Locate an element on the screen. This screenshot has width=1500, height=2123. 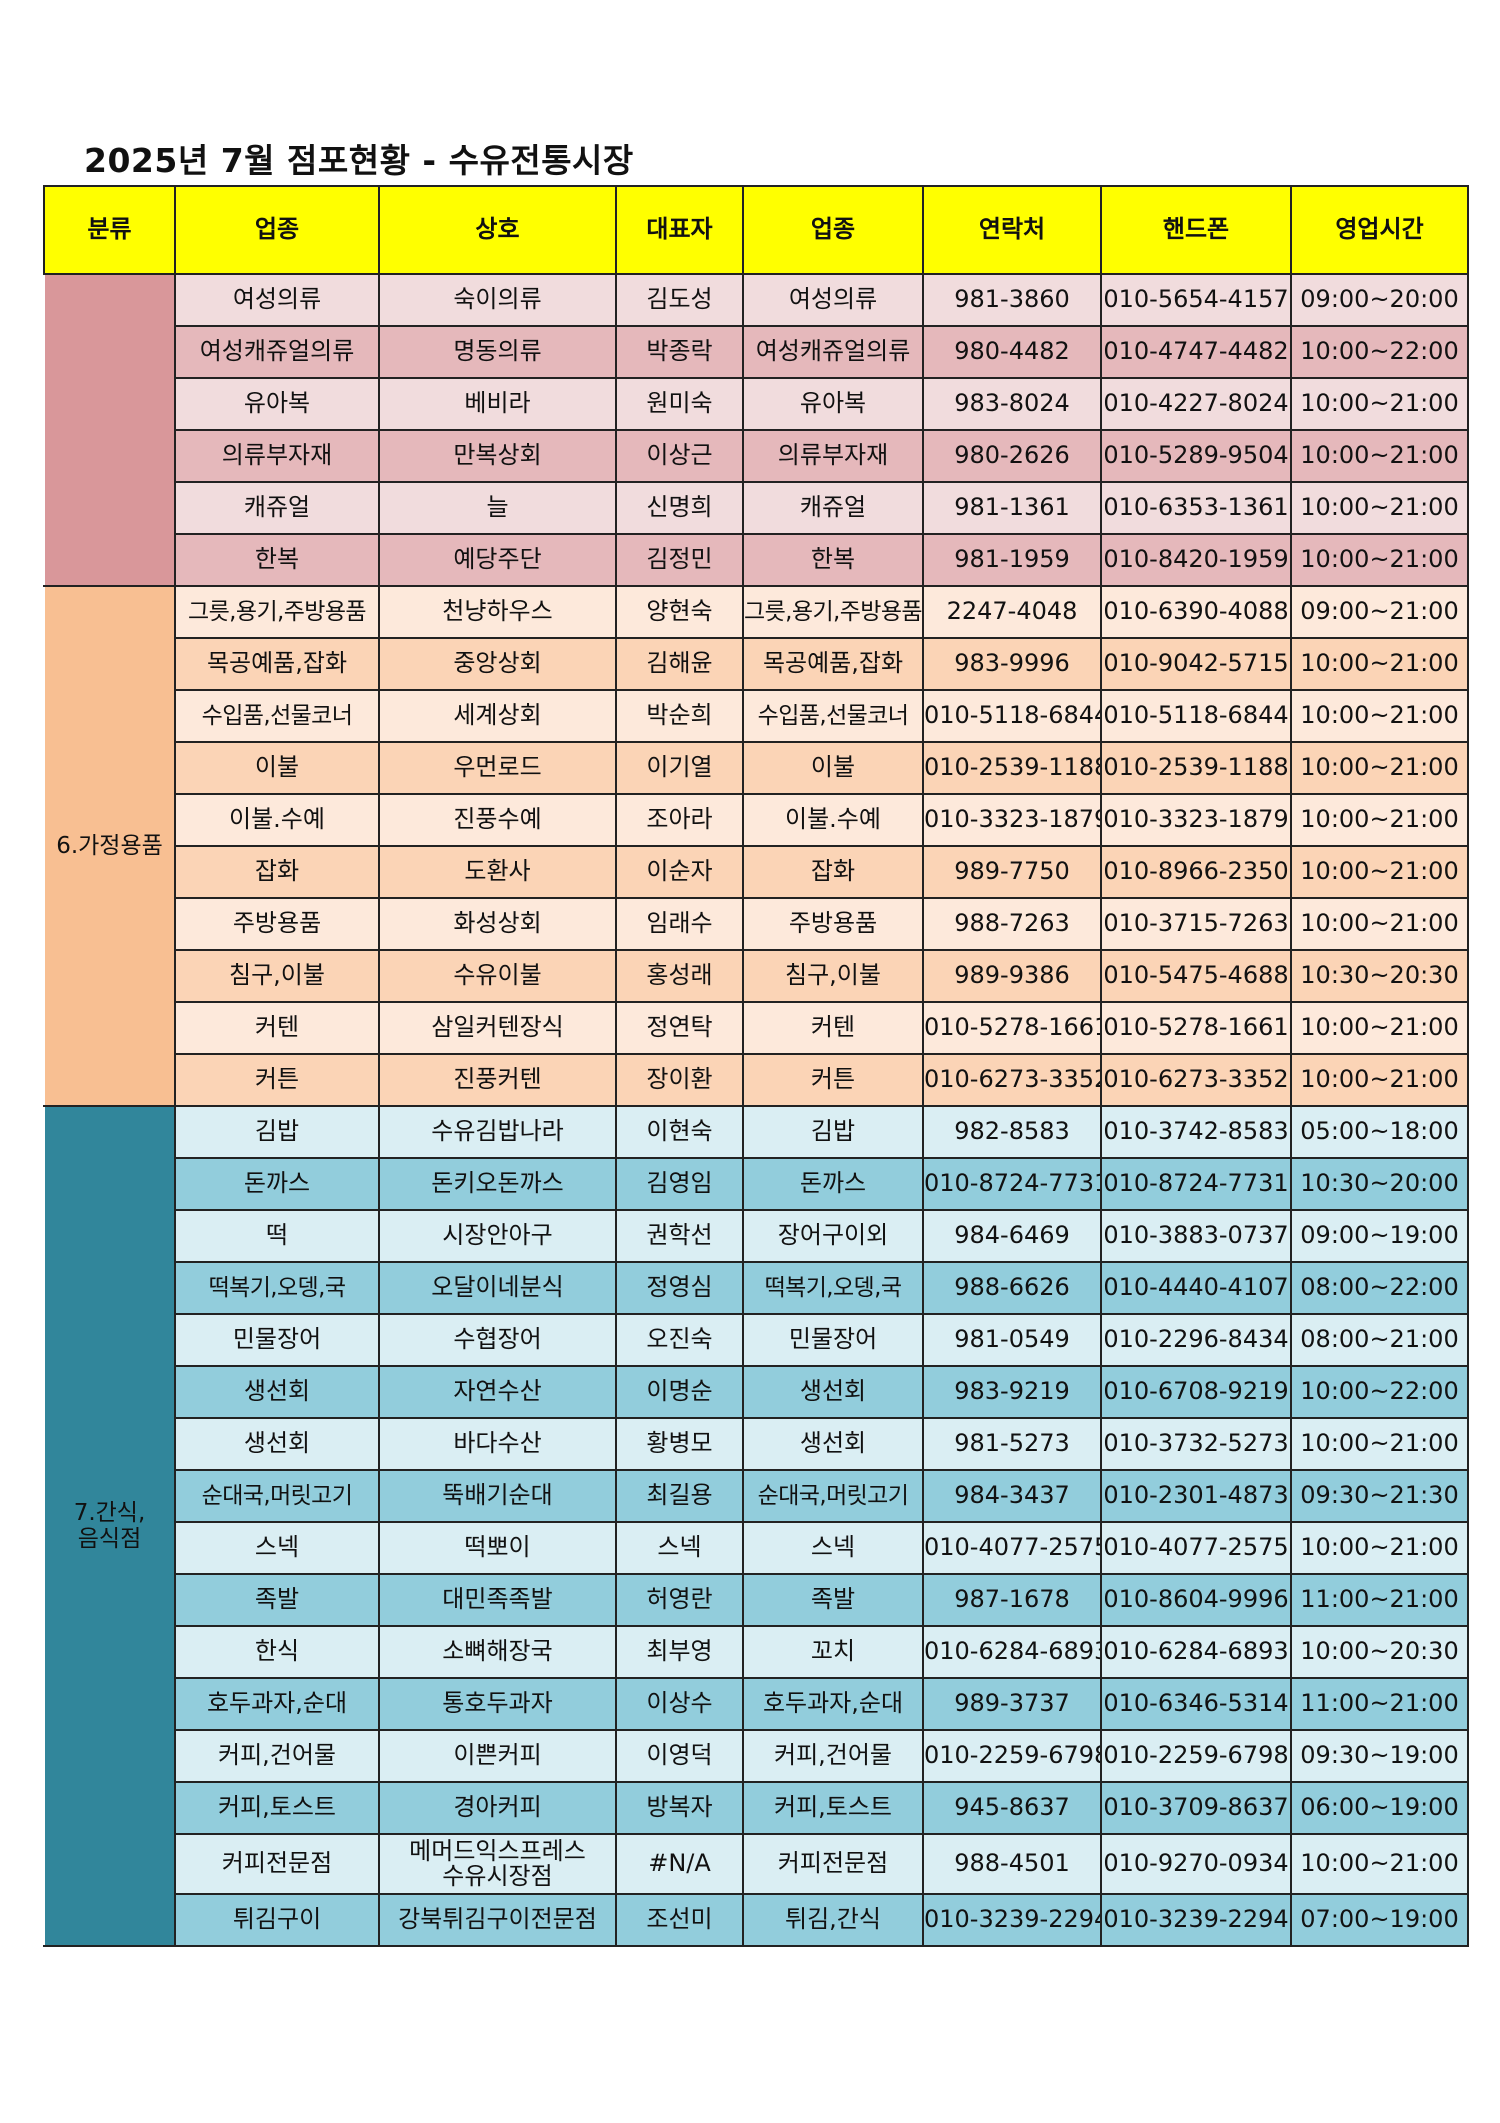
business-type-2-cell: 침구,이불 is located at coordinates (833, 976).